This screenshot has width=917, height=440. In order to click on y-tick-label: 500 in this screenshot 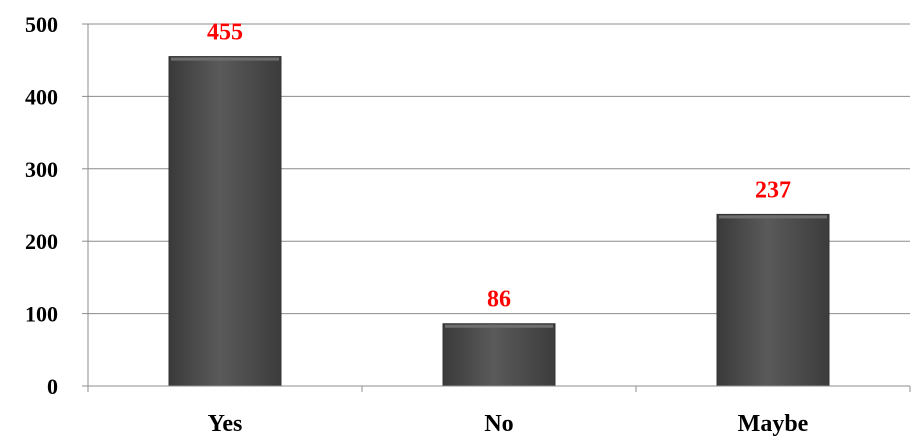, I will do `click(41, 24)`.